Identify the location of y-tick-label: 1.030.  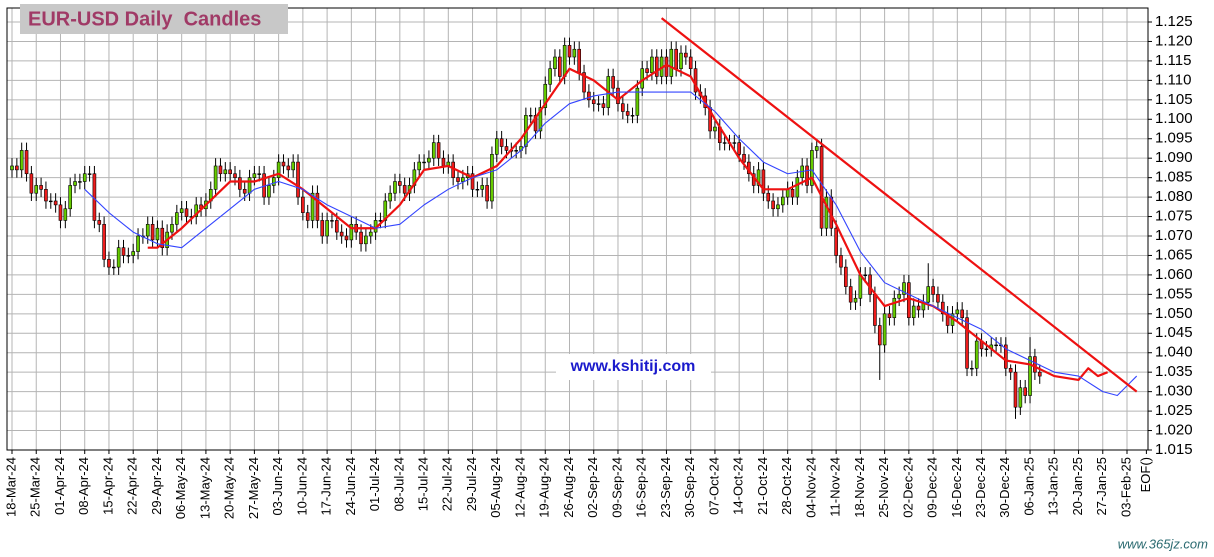
(1174, 391).